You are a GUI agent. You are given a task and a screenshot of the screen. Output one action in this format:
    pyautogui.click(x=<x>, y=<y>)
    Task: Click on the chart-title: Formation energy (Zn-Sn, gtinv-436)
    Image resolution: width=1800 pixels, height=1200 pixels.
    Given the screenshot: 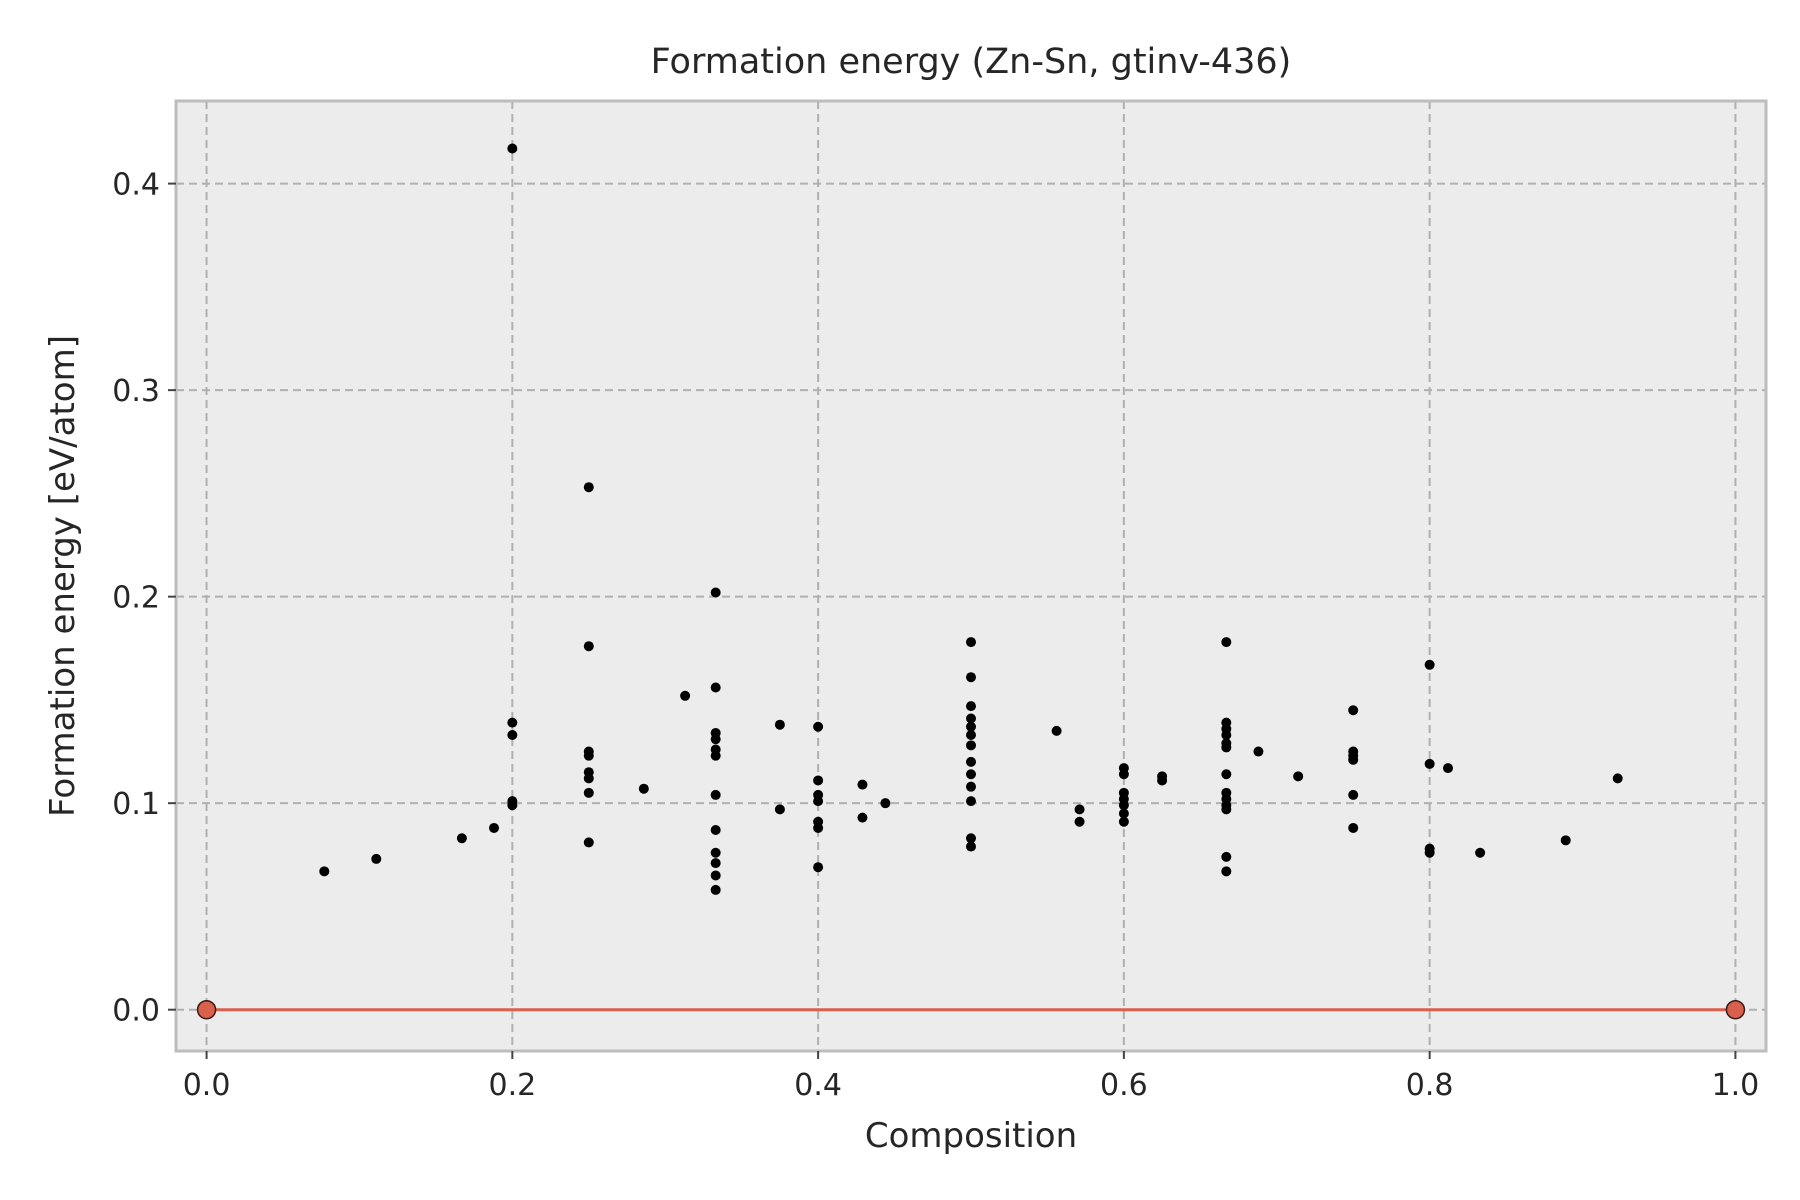 What is the action you would take?
    pyautogui.click(x=971, y=62)
    